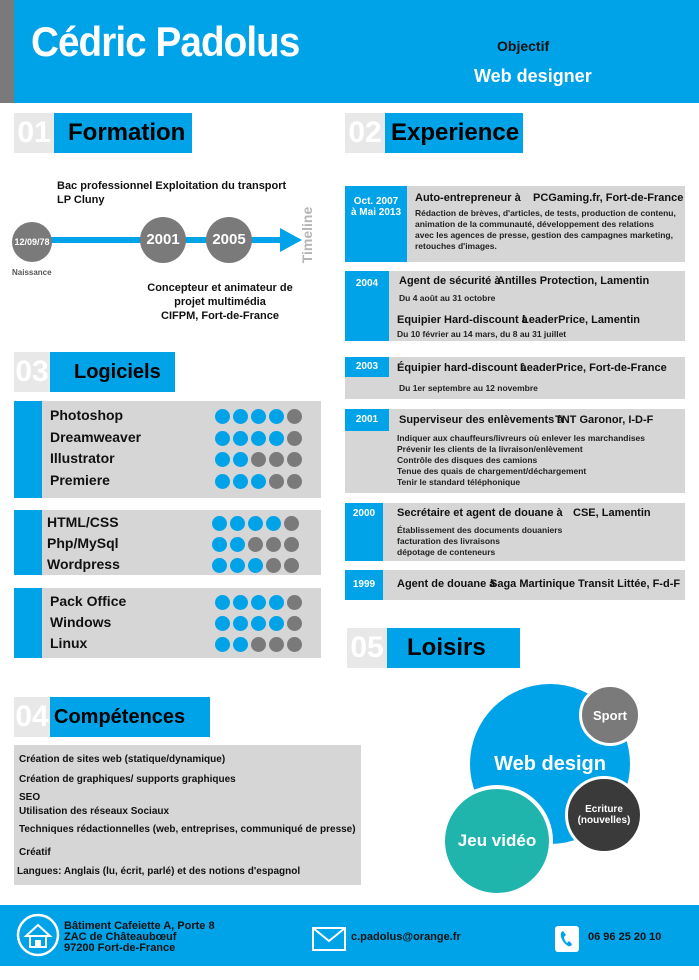 The height and width of the screenshot is (980, 699). What do you see at coordinates (30, 797) in the screenshot?
I see `competence-item: SEO` at bounding box center [30, 797].